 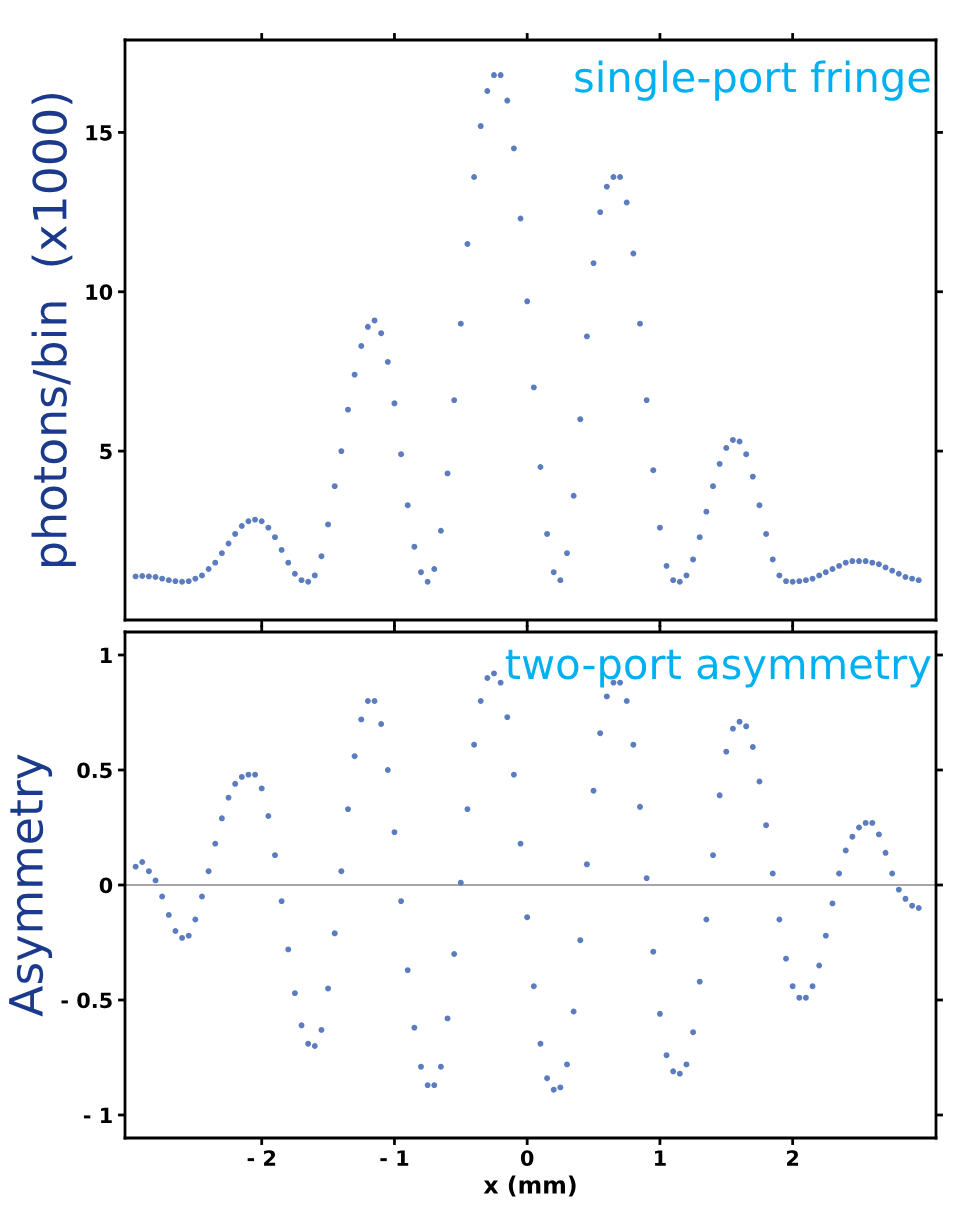 I want to click on y-tick-label: 10, so click(x=99, y=292).